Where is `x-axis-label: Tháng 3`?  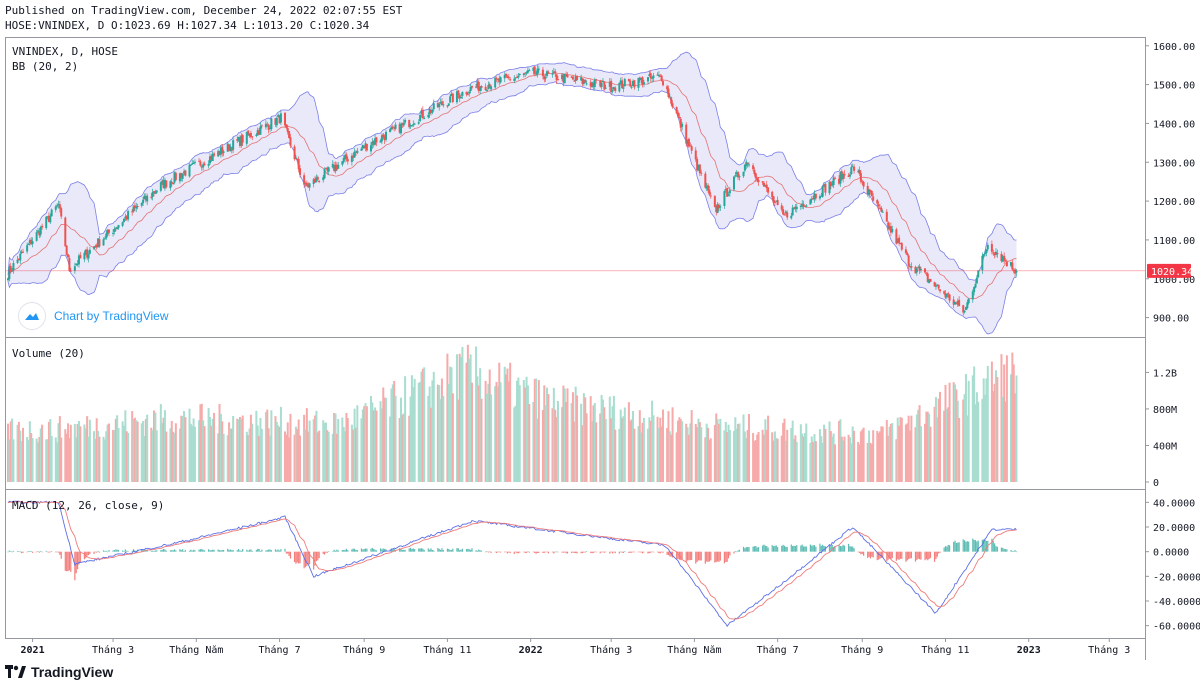
x-axis-label: Tháng 3 is located at coordinates (113, 650).